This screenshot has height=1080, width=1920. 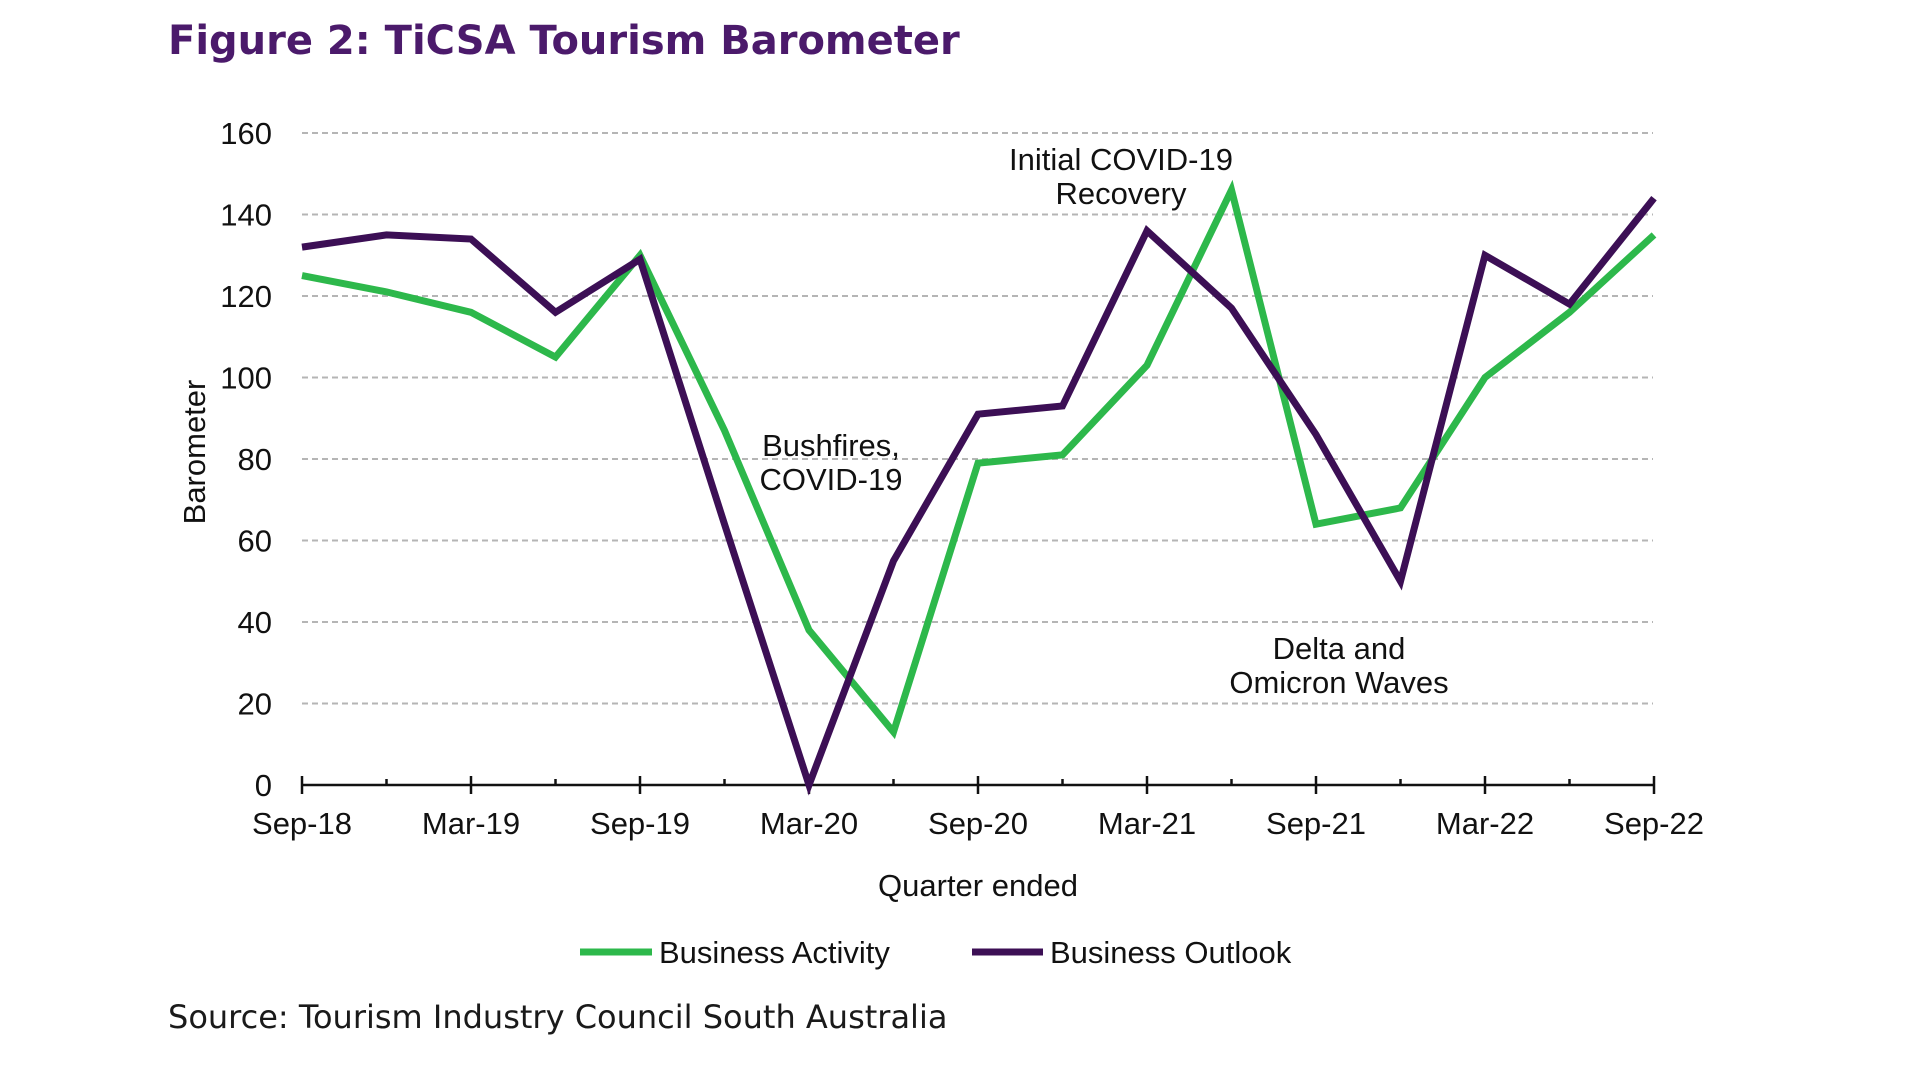 What do you see at coordinates (774, 952) in the screenshot?
I see `legend-label: Business Activity` at bounding box center [774, 952].